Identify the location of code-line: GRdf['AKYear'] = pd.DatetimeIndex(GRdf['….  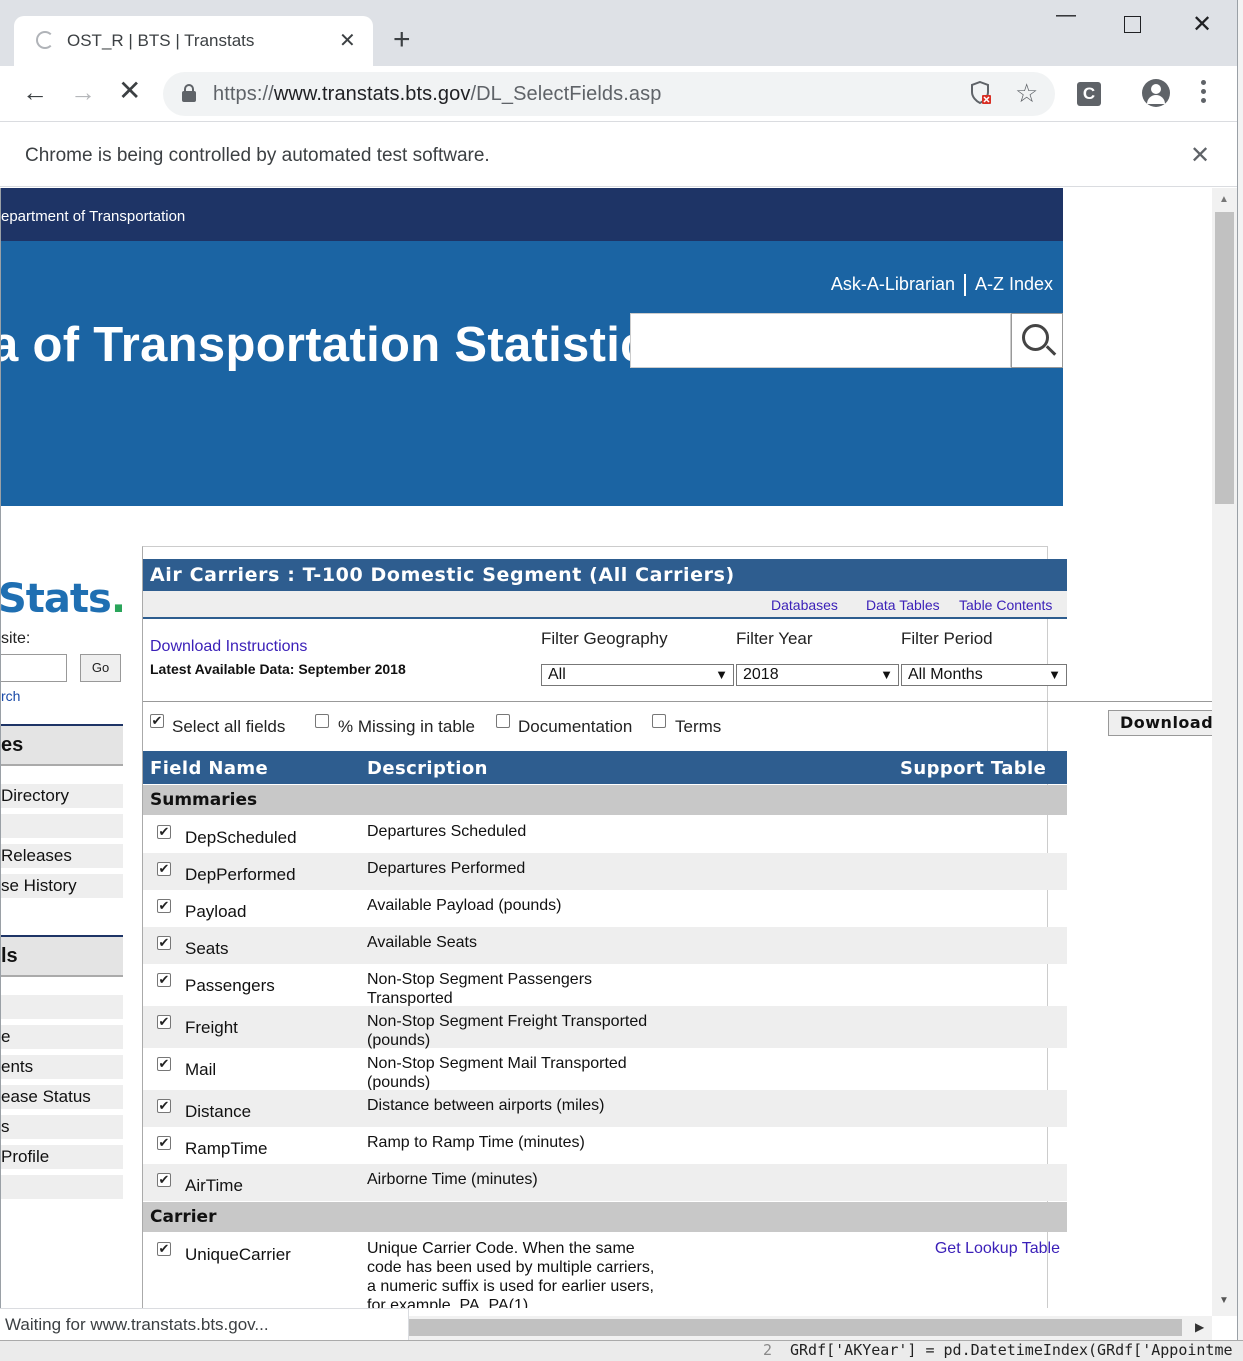
(1011, 1350).